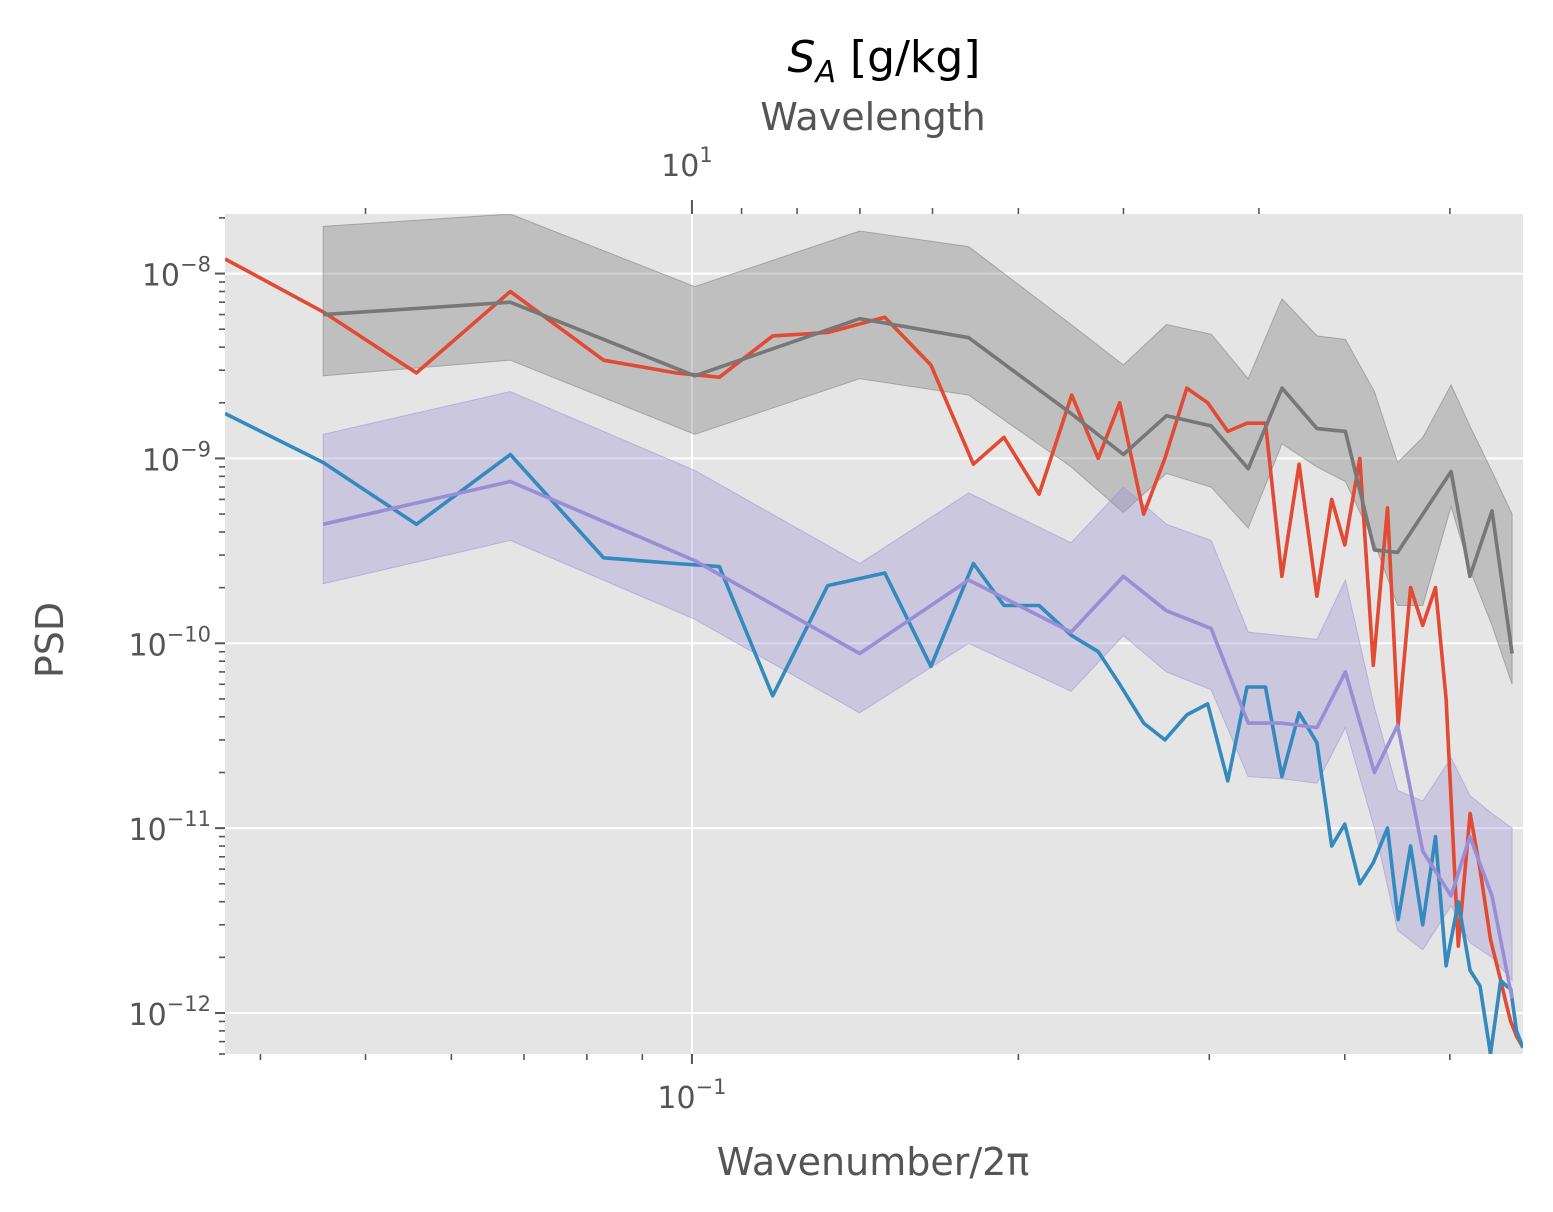 The image size is (1553, 1212). Describe the element at coordinates (872, 117) in the screenshot. I see `secondary-x-axis-label: Wavelength` at that location.